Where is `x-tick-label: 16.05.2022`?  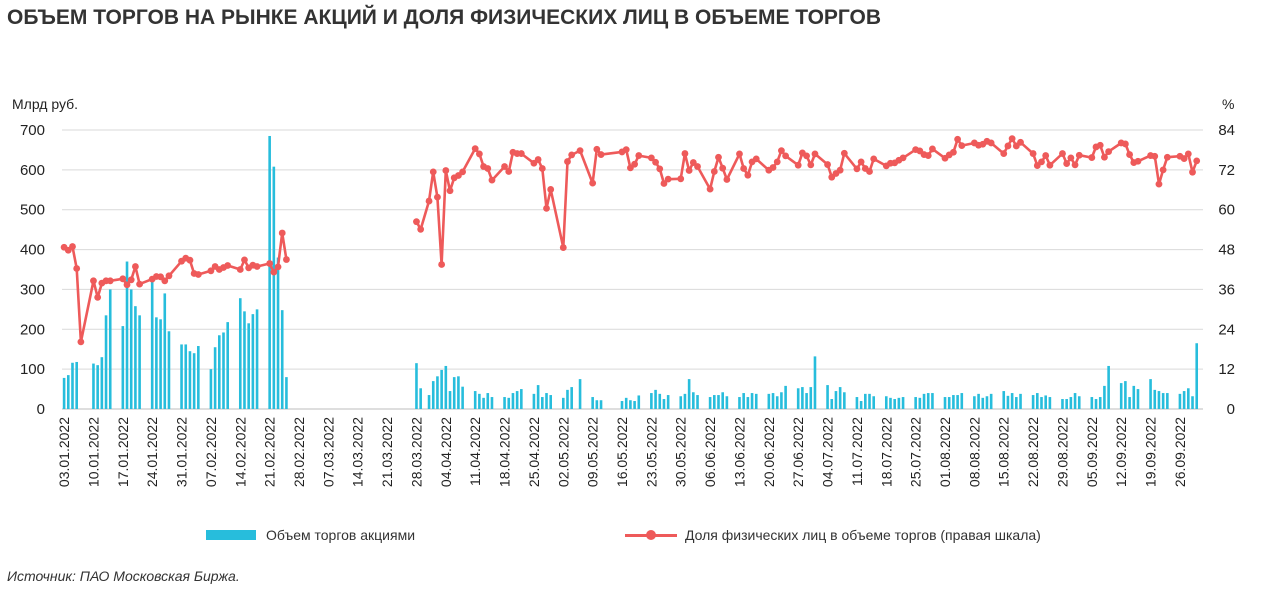 x-tick-label: 16.05.2022 is located at coordinates (622, 452).